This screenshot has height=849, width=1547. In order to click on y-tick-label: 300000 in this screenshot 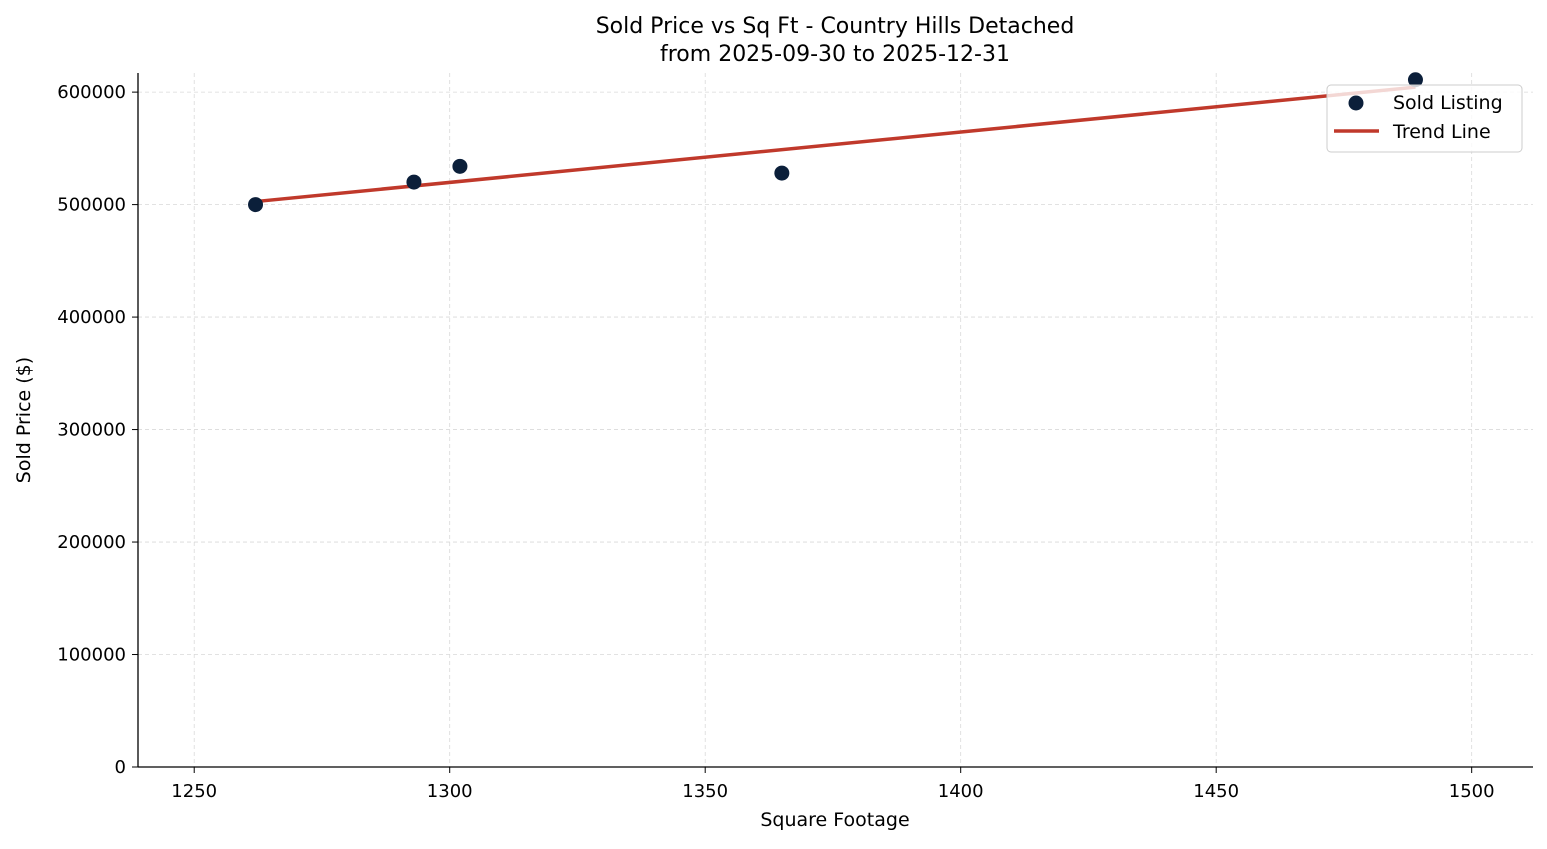, I will do `click(91, 430)`.